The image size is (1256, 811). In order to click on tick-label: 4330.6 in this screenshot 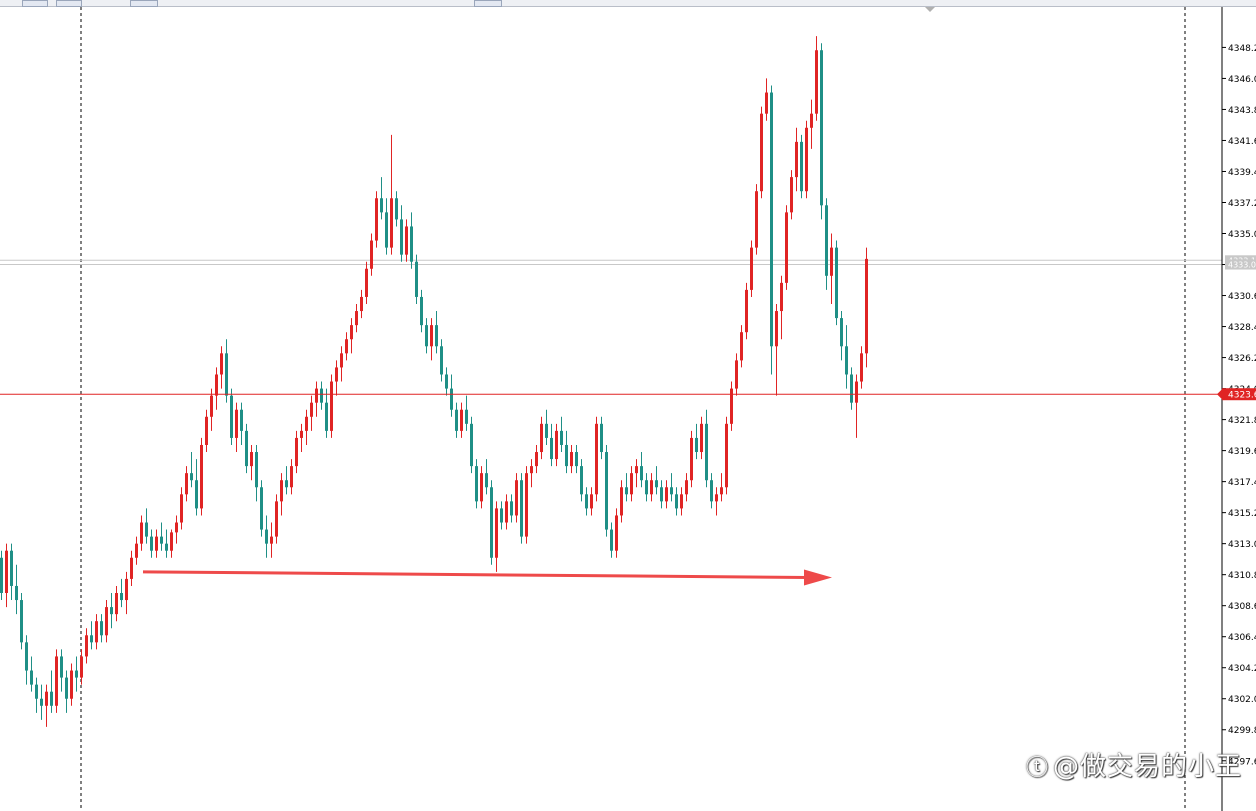, I will do `click(1242, 297)`.